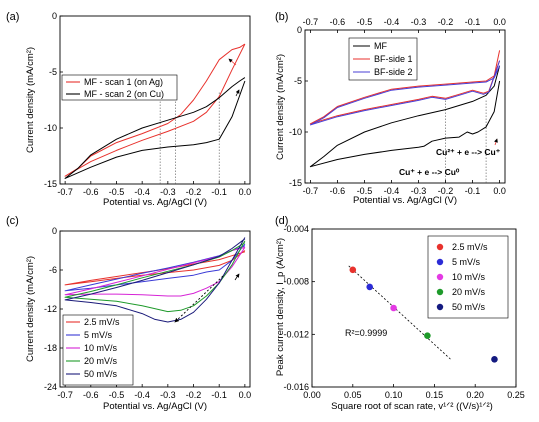 The width and height of the screenshot is (539, 422). What do you see at coordinates (365, 22) in the screenshot?
I see `top-x-tick-label: -0.5` at bounding box center [365, 22].